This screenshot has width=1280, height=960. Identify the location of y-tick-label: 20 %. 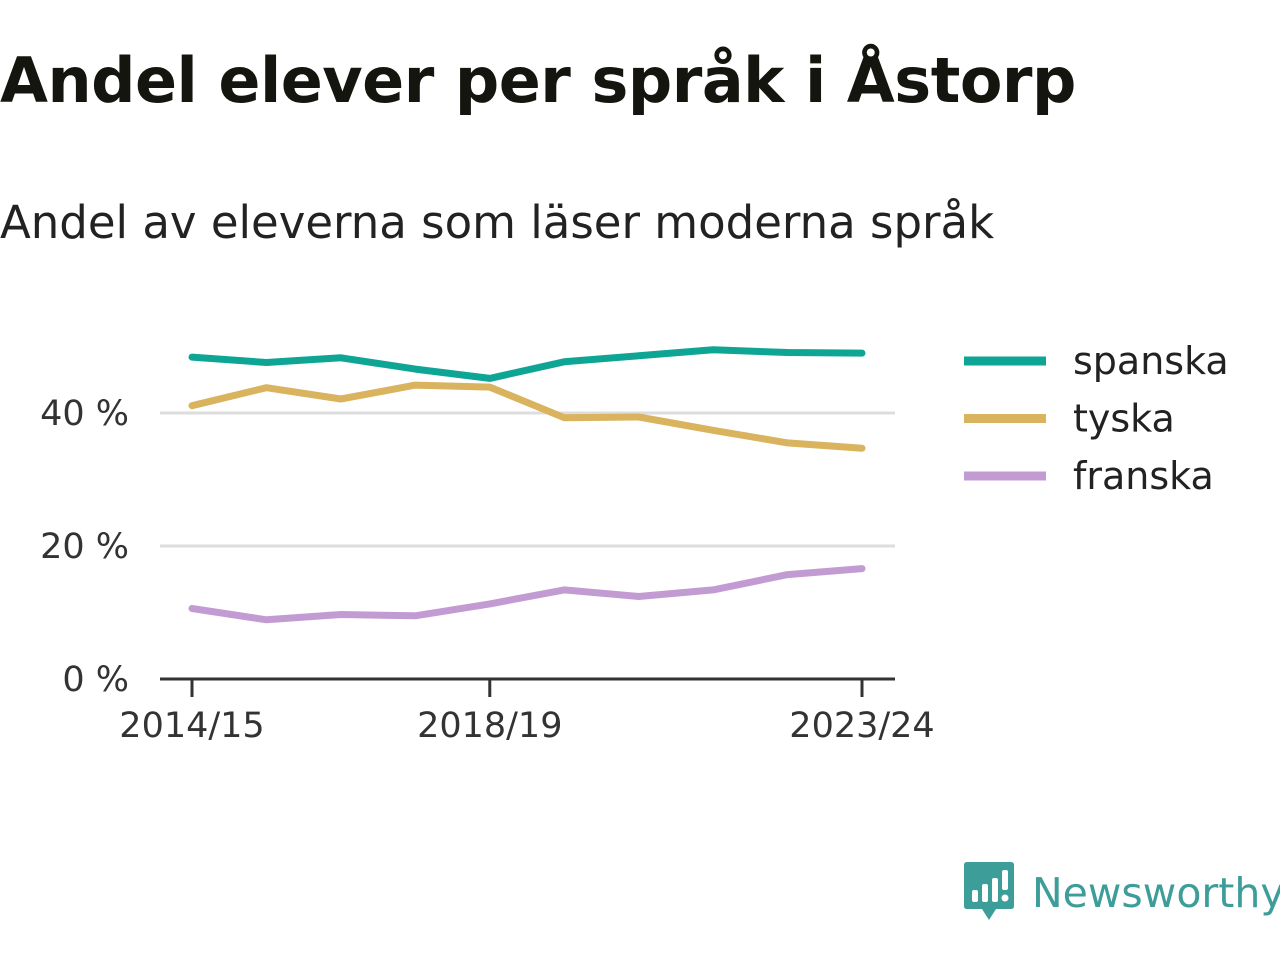
(84, 547).